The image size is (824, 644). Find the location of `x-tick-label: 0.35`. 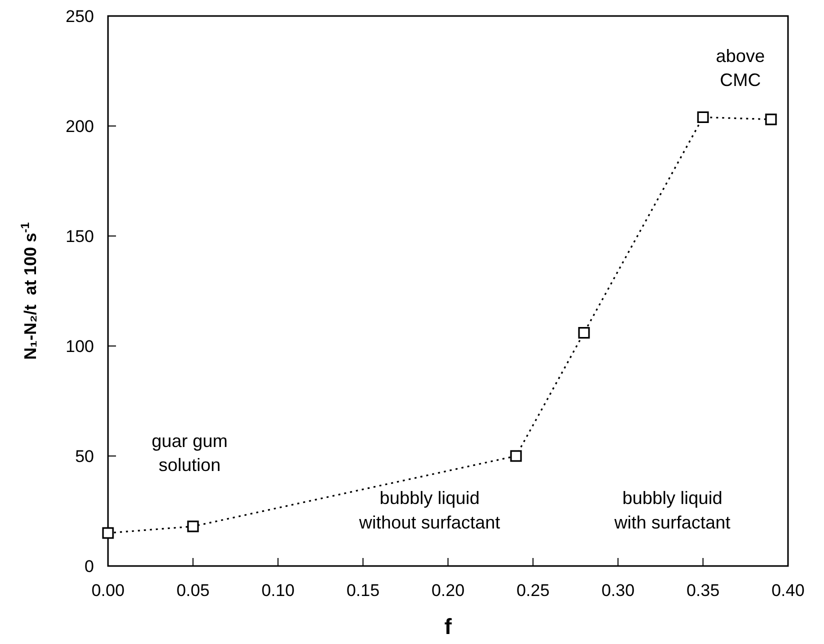

x-tick-label: 0.35 is located at coordinates (703, 590).